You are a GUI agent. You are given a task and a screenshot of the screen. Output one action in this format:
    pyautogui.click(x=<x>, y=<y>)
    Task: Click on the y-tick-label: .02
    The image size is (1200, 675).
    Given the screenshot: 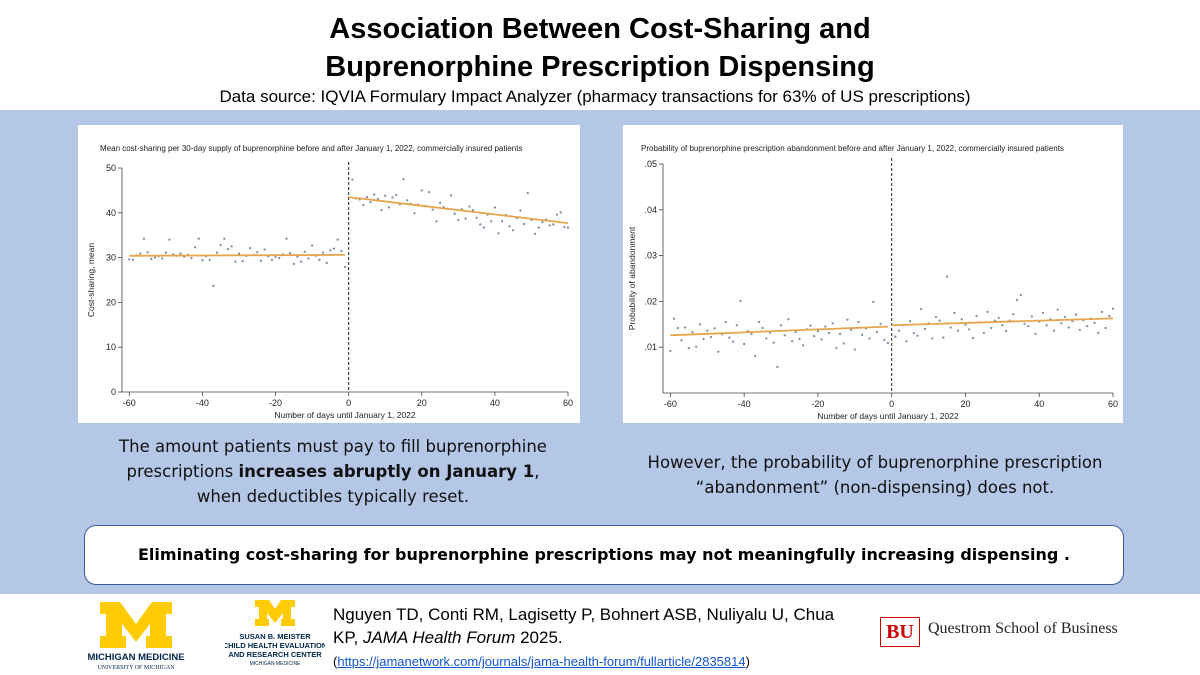 What is the action you would take?
    pyautogui.click(x=650, y=301)
    